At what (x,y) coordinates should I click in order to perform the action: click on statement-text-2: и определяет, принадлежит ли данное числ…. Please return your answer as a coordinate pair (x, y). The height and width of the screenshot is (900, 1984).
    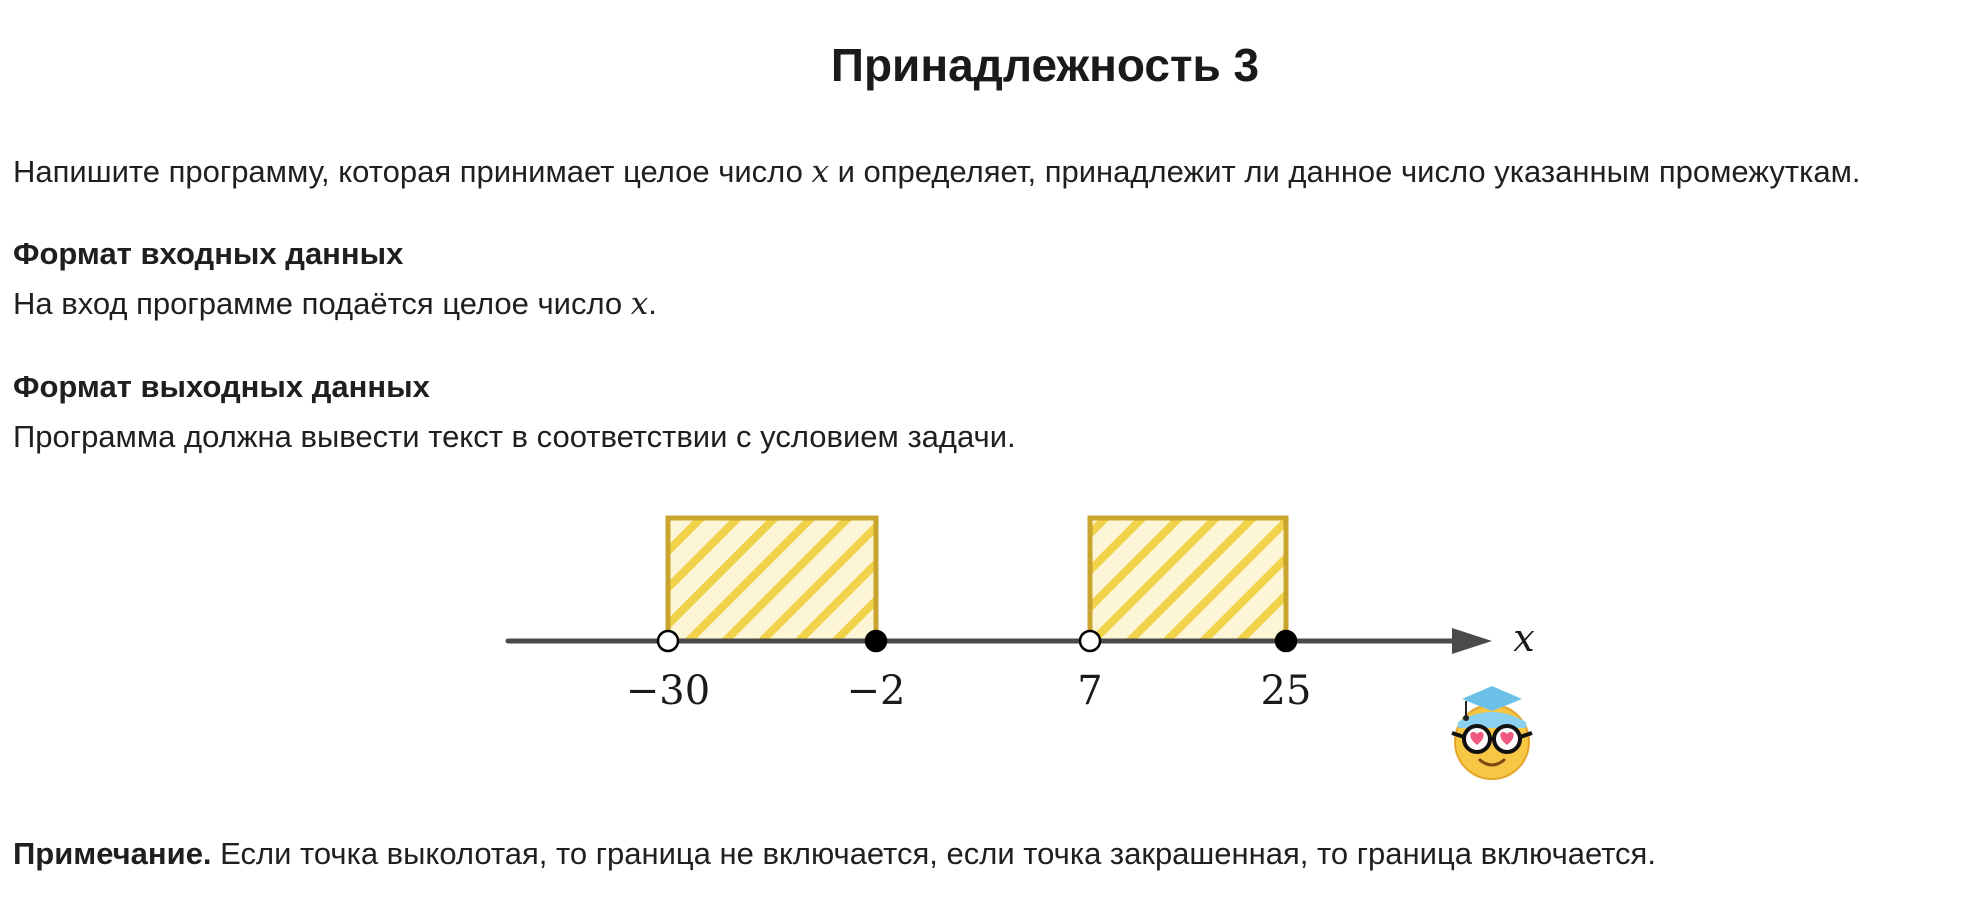
    Looking at the image, I should click on (1344, 171).